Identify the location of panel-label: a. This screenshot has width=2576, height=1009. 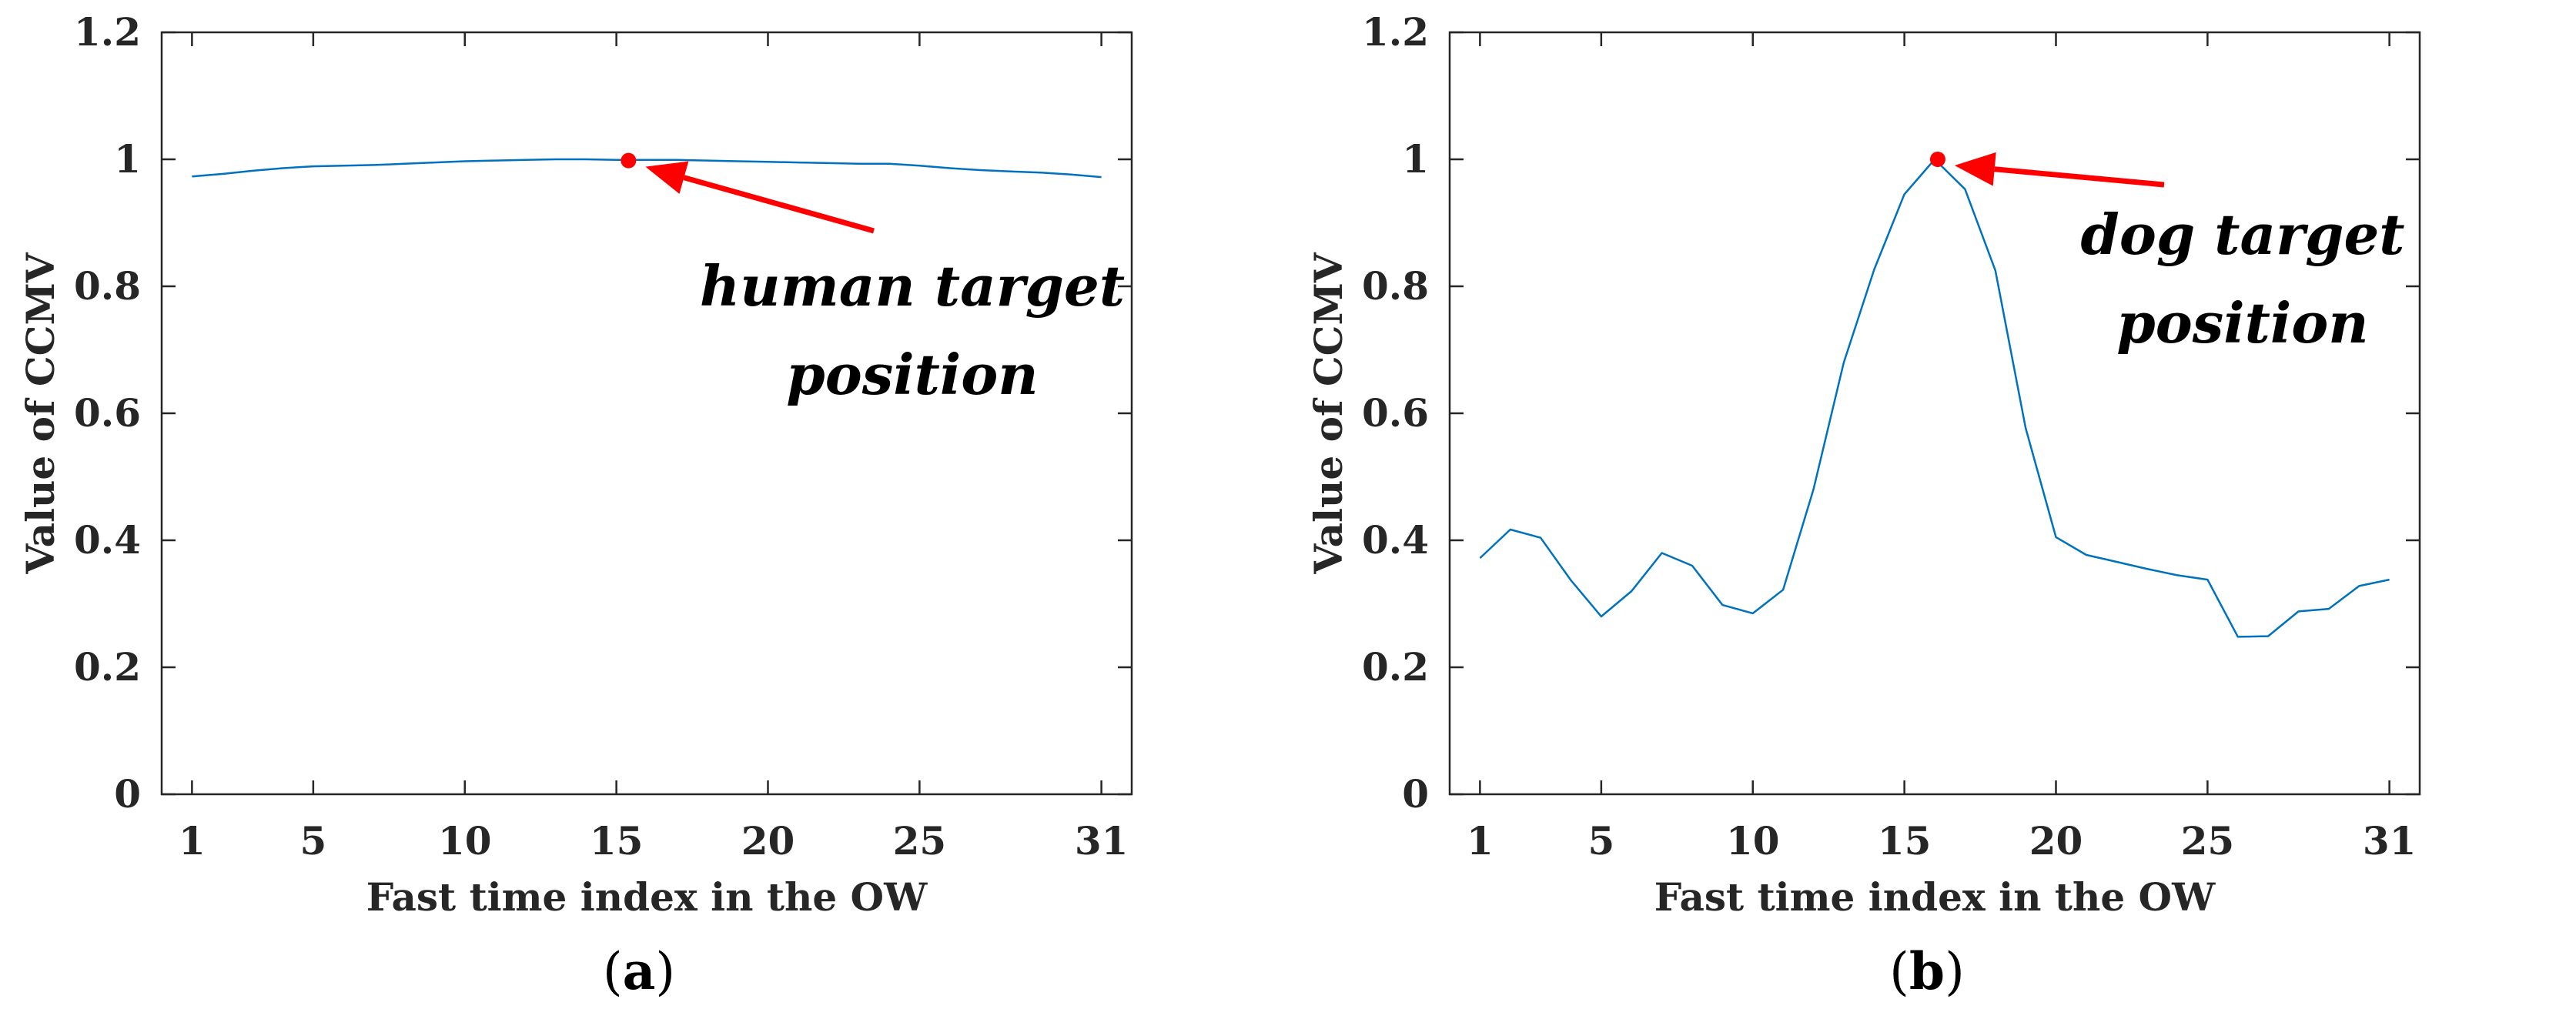
(639, 971).